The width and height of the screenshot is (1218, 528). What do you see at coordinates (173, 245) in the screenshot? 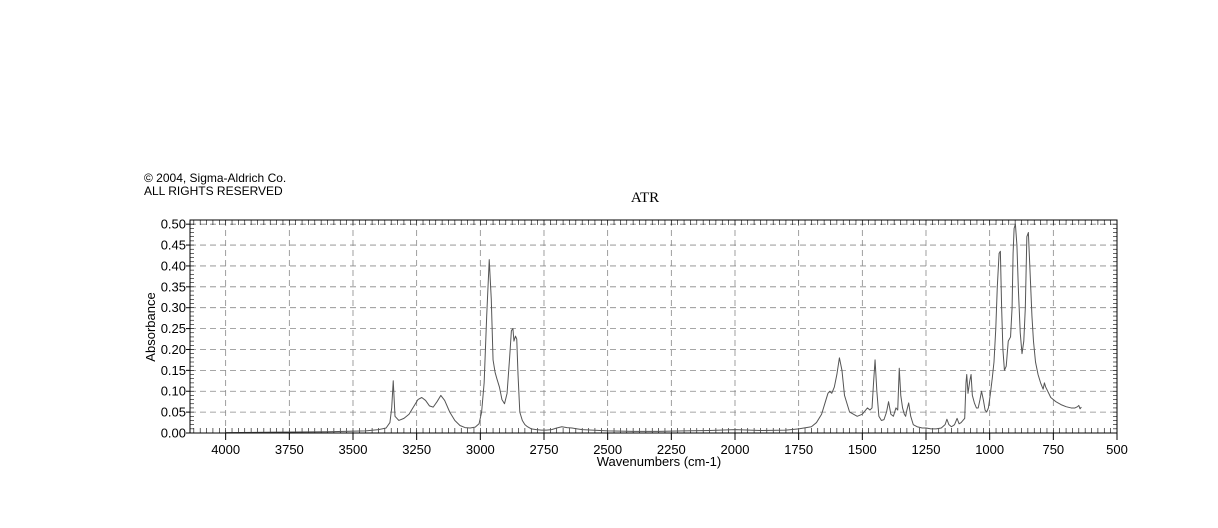
I see `y-tick-label: 0.45` at bounding box center [173, 245].